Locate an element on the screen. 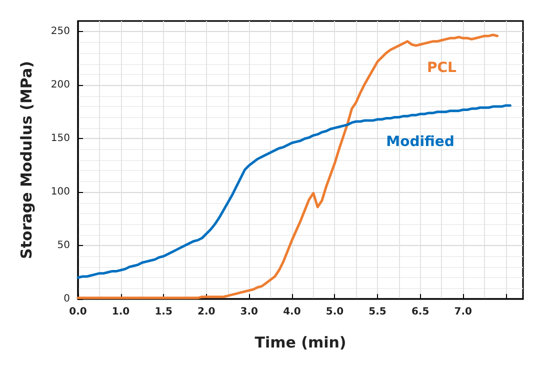  series-label: Modified is located at coordinates (420, 142).